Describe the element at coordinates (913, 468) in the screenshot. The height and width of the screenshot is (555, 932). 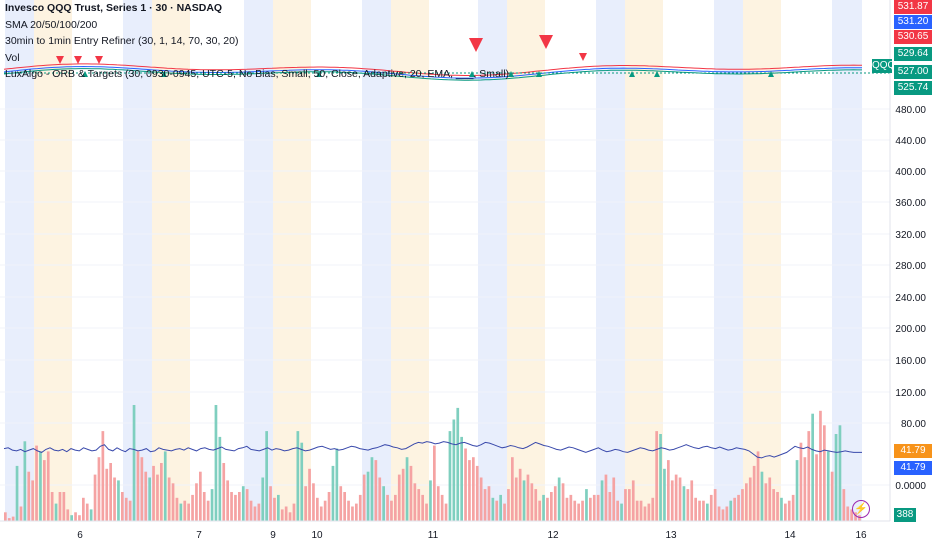
I see `oscillator-badge-2: 41.79` at that location.